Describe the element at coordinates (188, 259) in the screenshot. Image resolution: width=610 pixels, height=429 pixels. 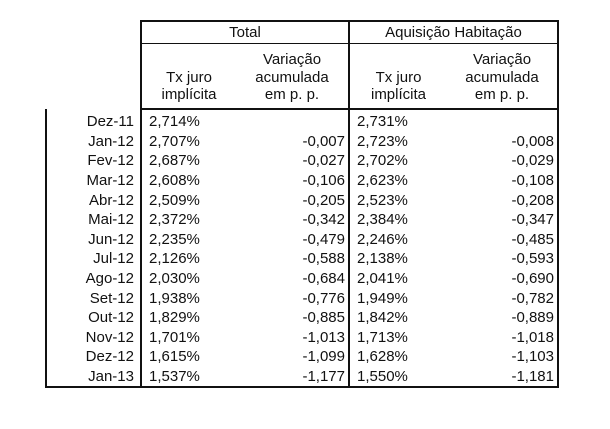
I see `total-rate-cell: 2,126%` at that location.